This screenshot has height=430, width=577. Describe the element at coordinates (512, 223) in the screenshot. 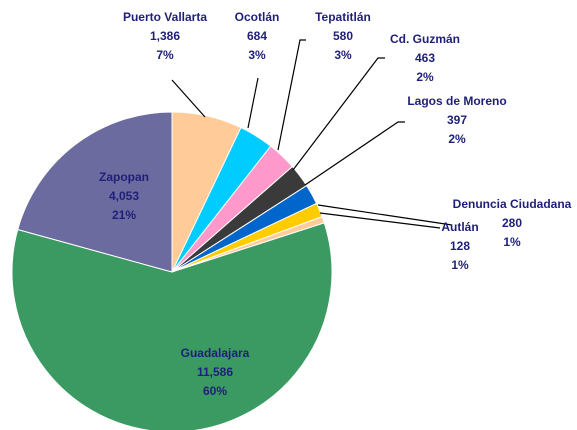

I see `value-label: 280` at that location.